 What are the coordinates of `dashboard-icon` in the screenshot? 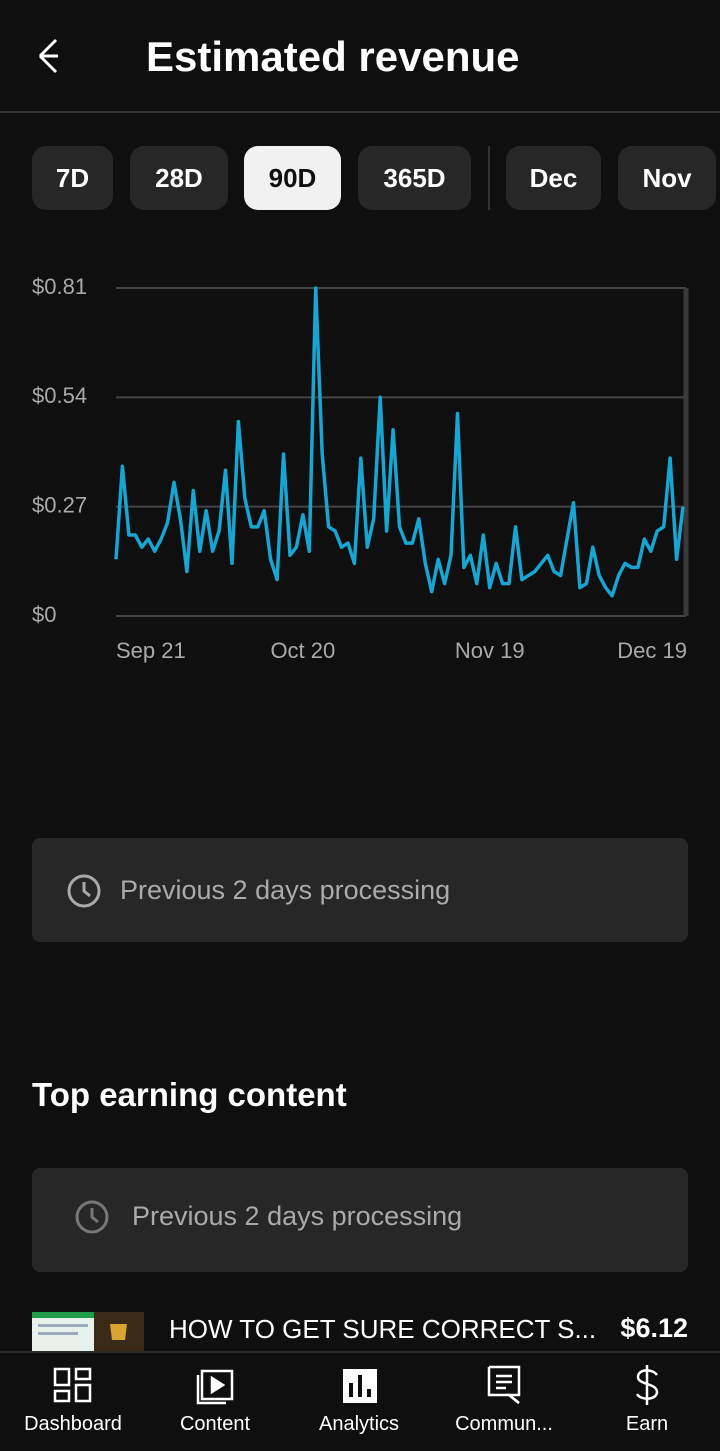 It's located at (72, 1385).